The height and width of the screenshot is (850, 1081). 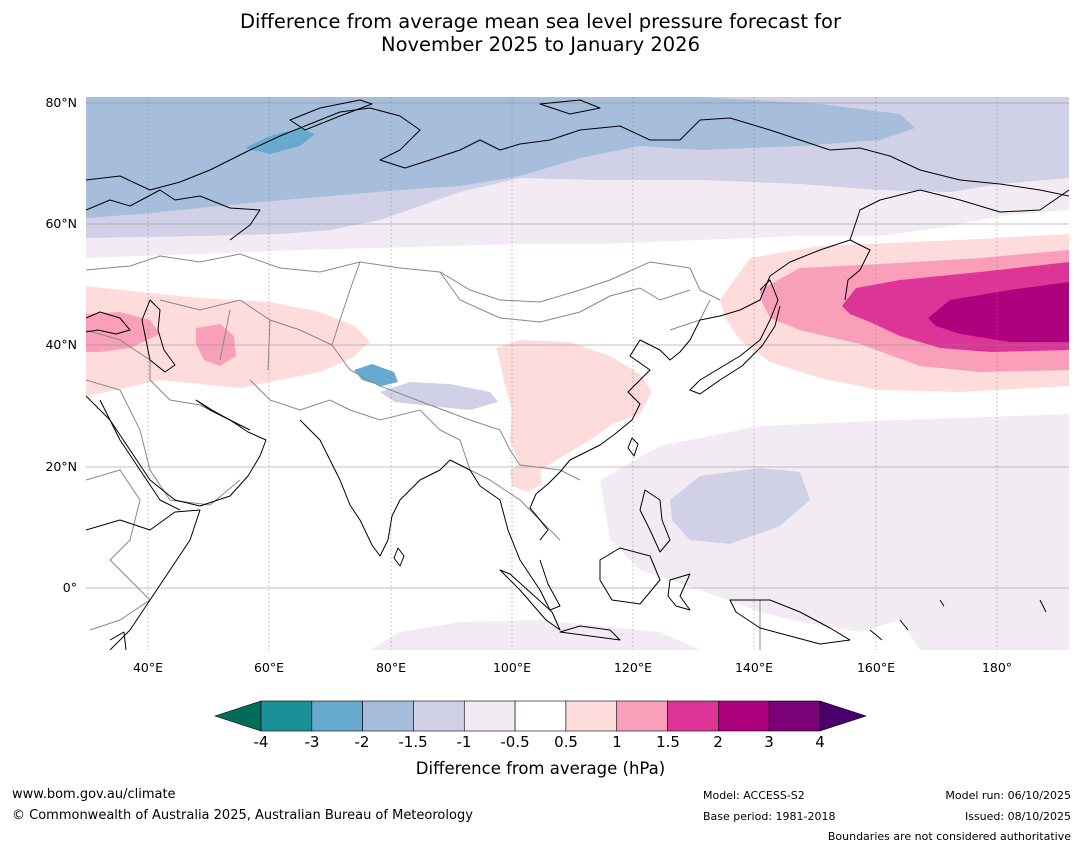 I want to click on coastline-sumatra, so click(x=530, y=600).